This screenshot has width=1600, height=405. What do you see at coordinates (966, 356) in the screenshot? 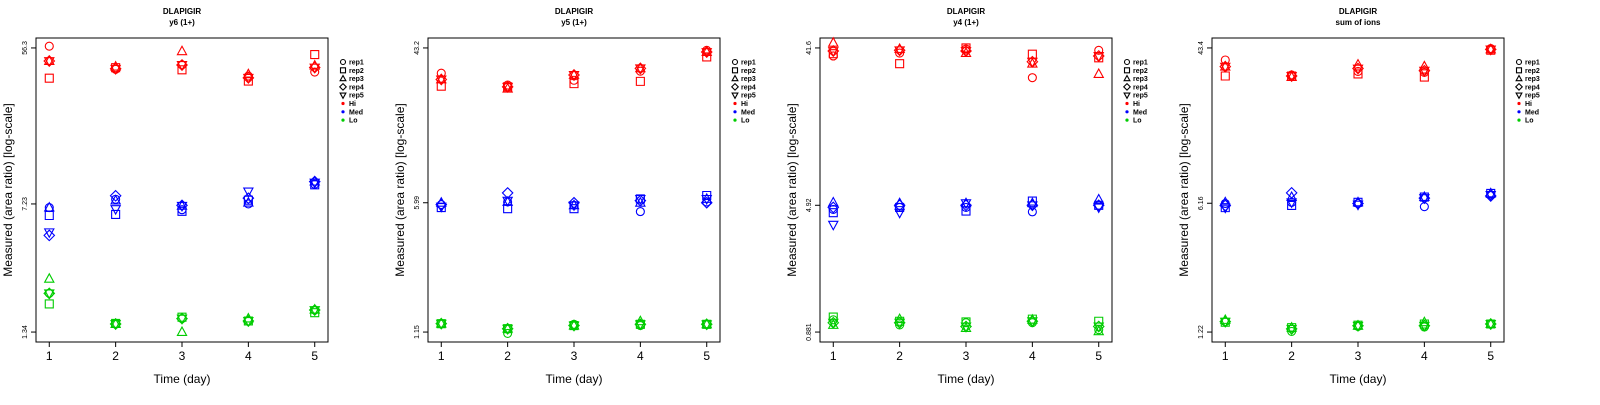
I see `x-tick-label: 3` at bounding box center [966, 356].